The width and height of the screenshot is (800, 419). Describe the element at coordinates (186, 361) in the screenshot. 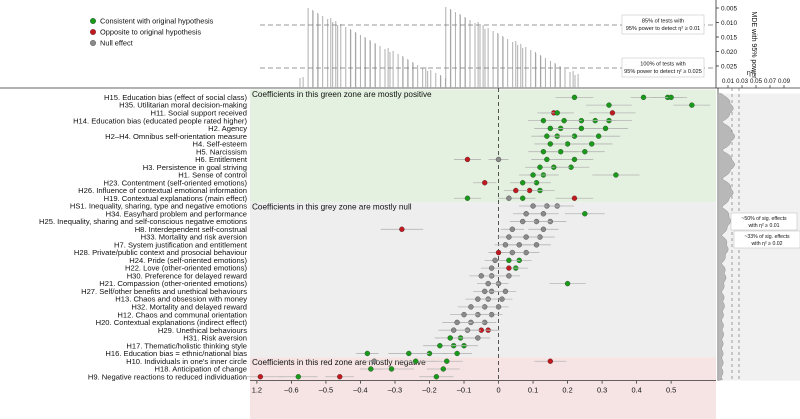

I see `hypothesis-label: H10. Individuals in one's inner circle` at that location.